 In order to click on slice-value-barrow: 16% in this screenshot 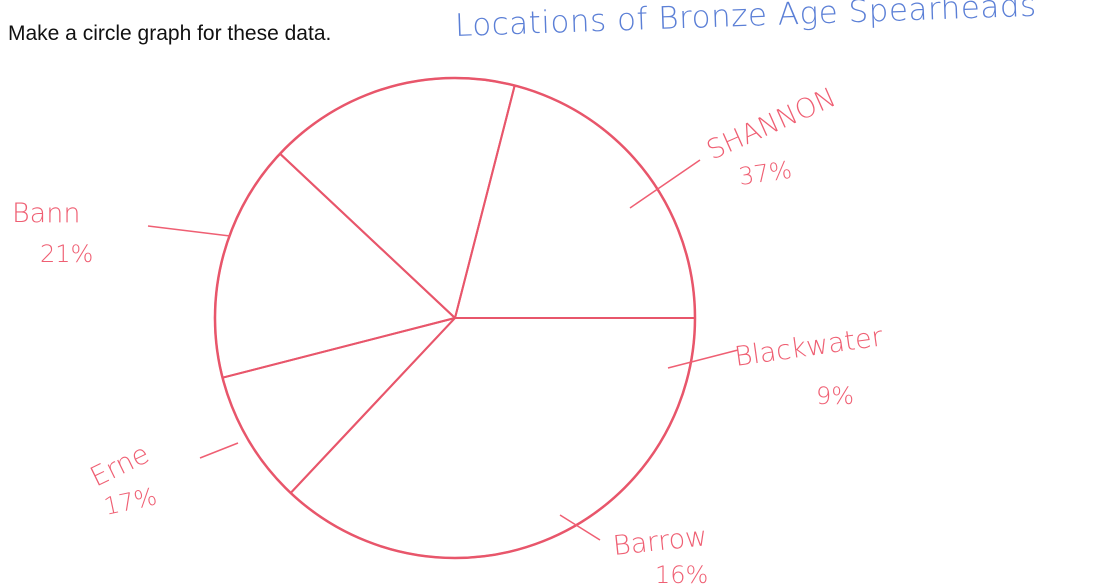, I will do `click(681, 572)`.